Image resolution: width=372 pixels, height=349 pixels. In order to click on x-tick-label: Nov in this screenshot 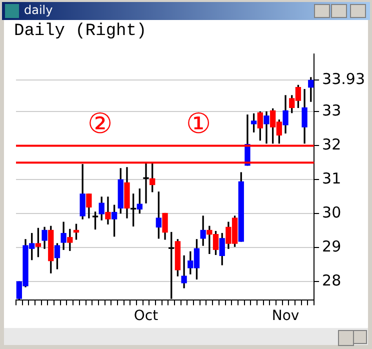, I will do `click(286, 316)`.